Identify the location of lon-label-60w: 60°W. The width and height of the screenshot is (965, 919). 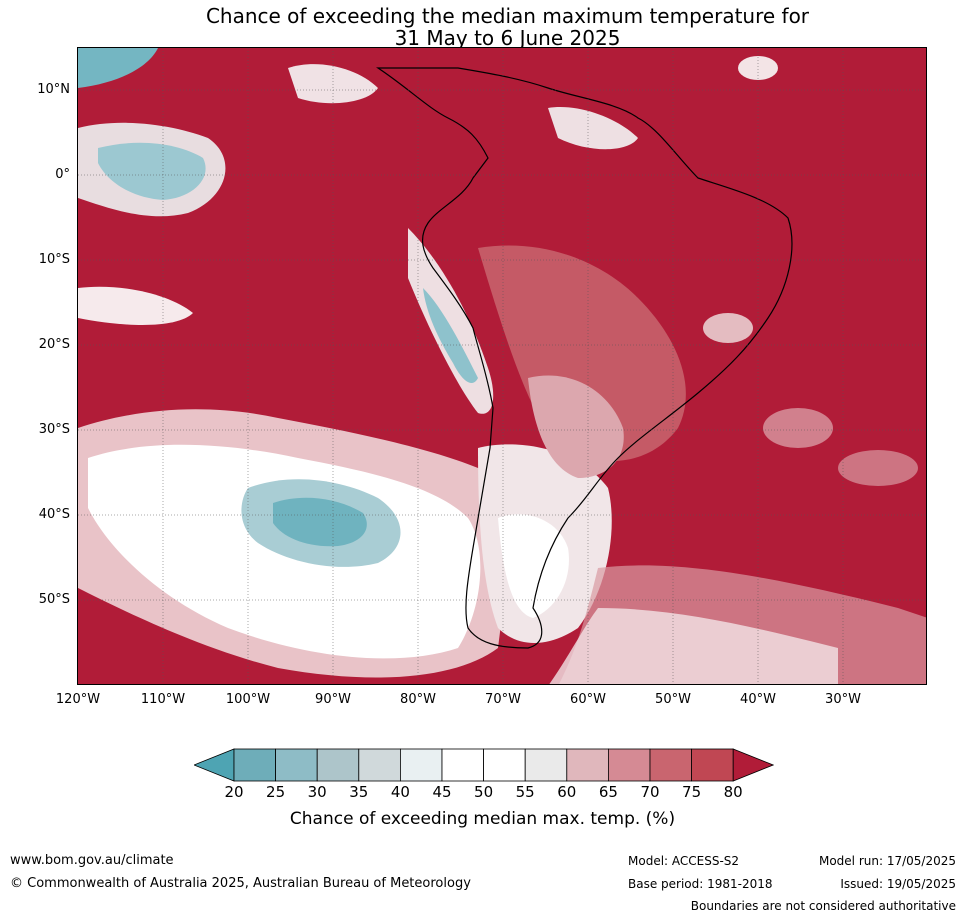
(588, 699).